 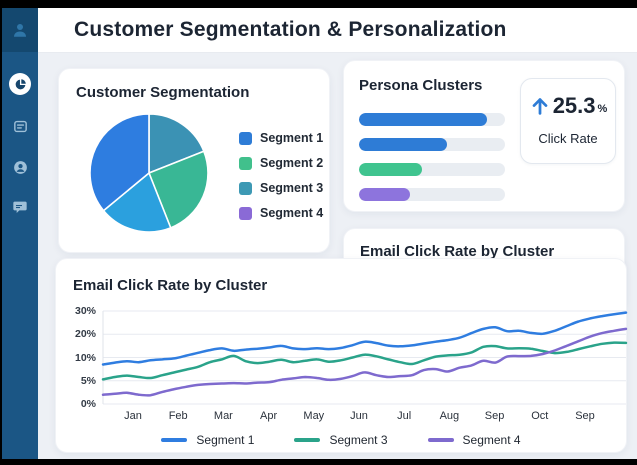 What do you see at coordinates (85, 357) in the screenshot?
I see `y-axis-tick-label: 10%` at bounding box center [85, 357].